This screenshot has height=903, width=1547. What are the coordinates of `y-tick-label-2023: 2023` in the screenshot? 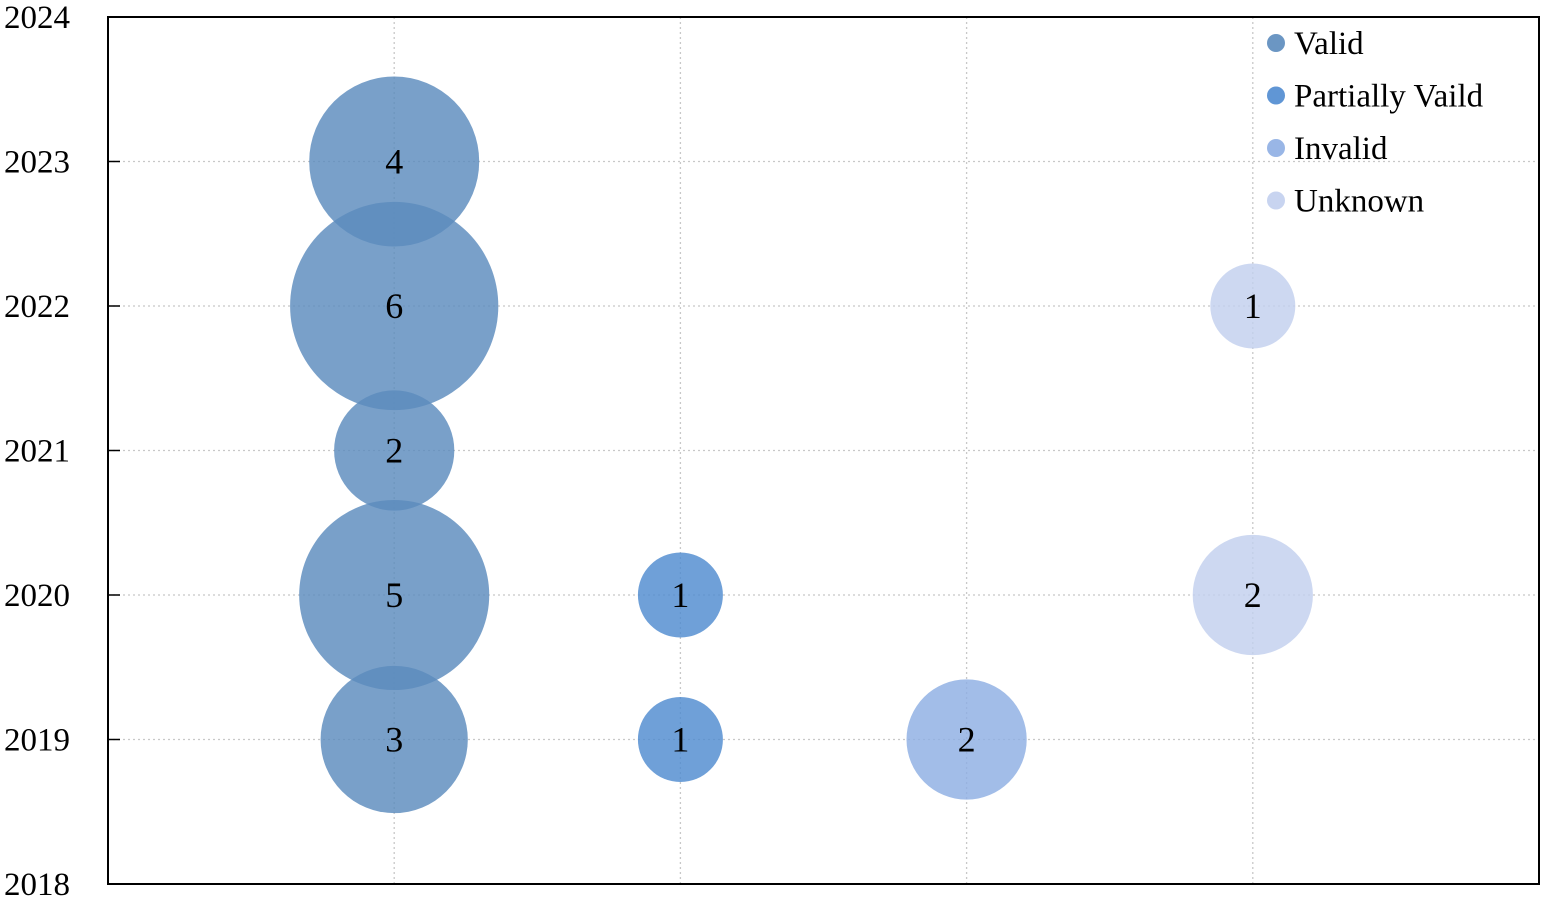 It's located at (37, 163).